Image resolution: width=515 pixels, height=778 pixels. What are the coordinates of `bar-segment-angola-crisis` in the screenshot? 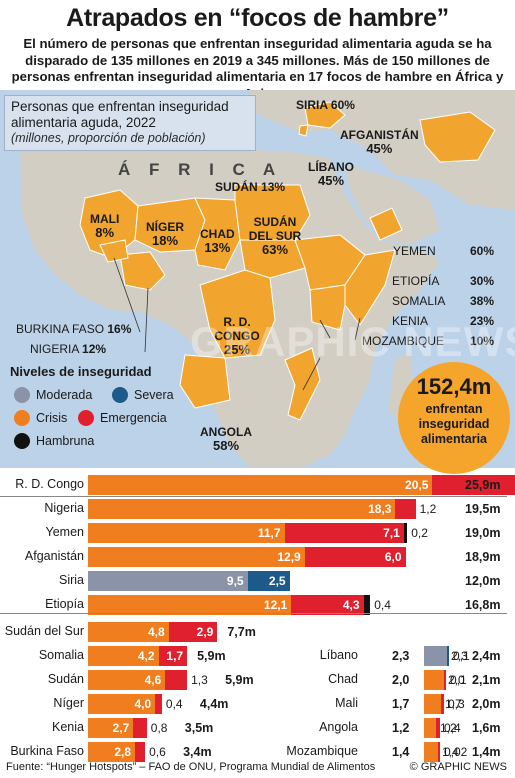 It's located at (430, 728).